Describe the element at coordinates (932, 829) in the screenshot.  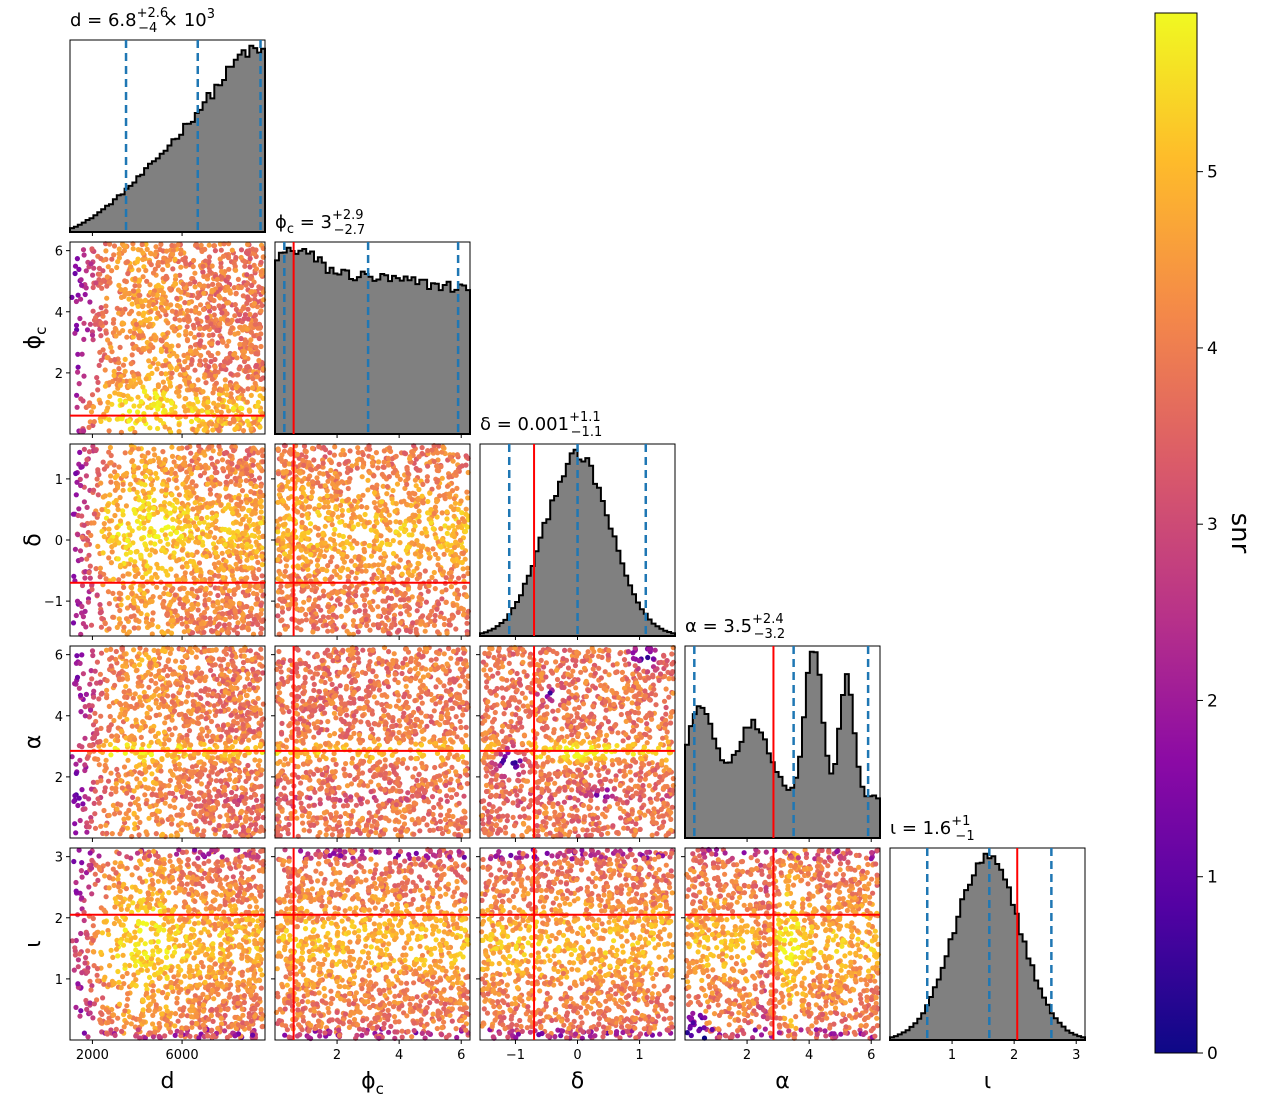
I see `hist-title-iota: ι = 1.6+1 −1` at that location.